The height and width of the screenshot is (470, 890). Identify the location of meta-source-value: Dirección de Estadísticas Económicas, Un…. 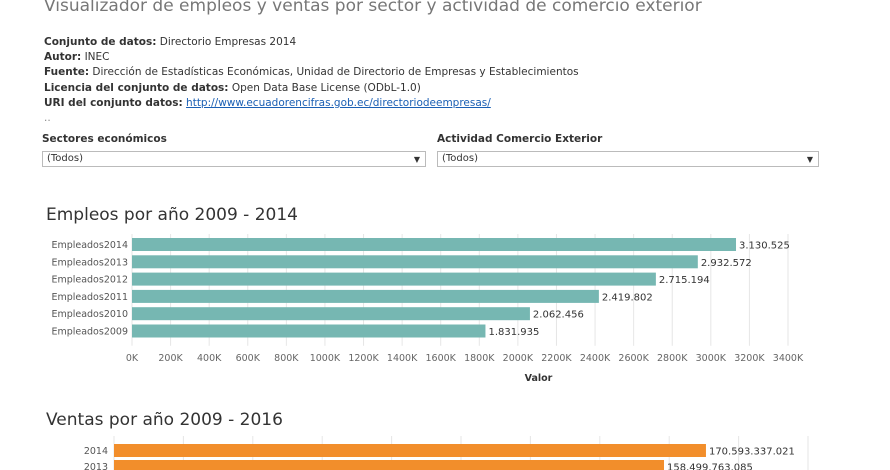
(335, 72).